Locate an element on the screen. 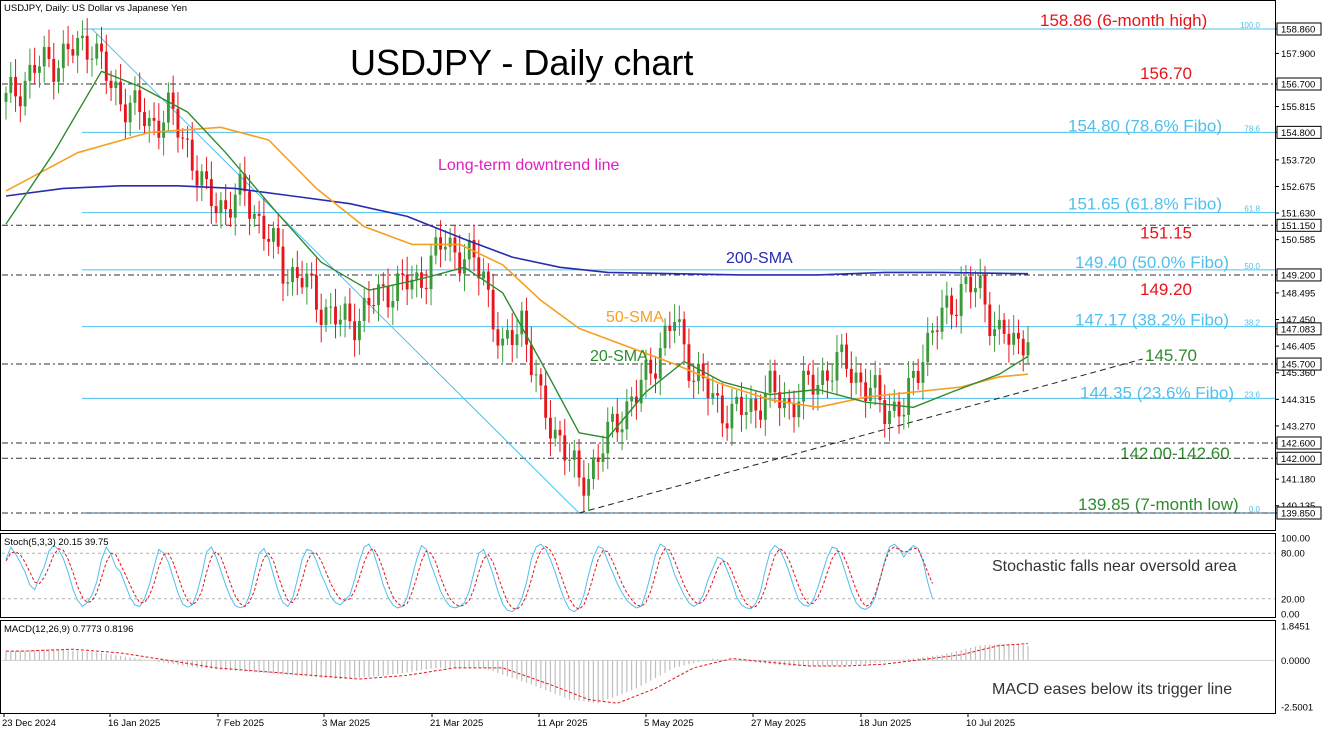  price-tick-label: 145.360 is located at coordinates (1298, 373).